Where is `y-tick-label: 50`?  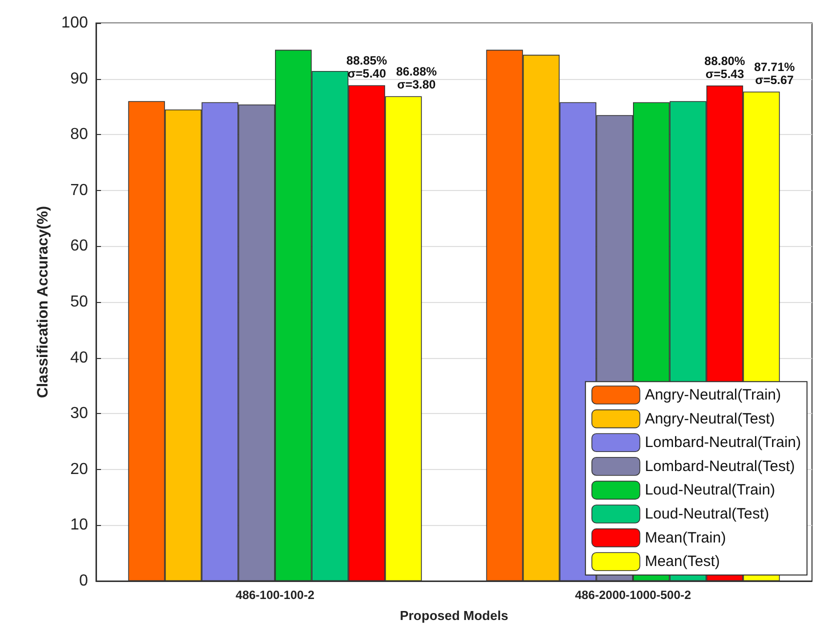 y-tick-label: 50 is located at coordinates (79, 302).